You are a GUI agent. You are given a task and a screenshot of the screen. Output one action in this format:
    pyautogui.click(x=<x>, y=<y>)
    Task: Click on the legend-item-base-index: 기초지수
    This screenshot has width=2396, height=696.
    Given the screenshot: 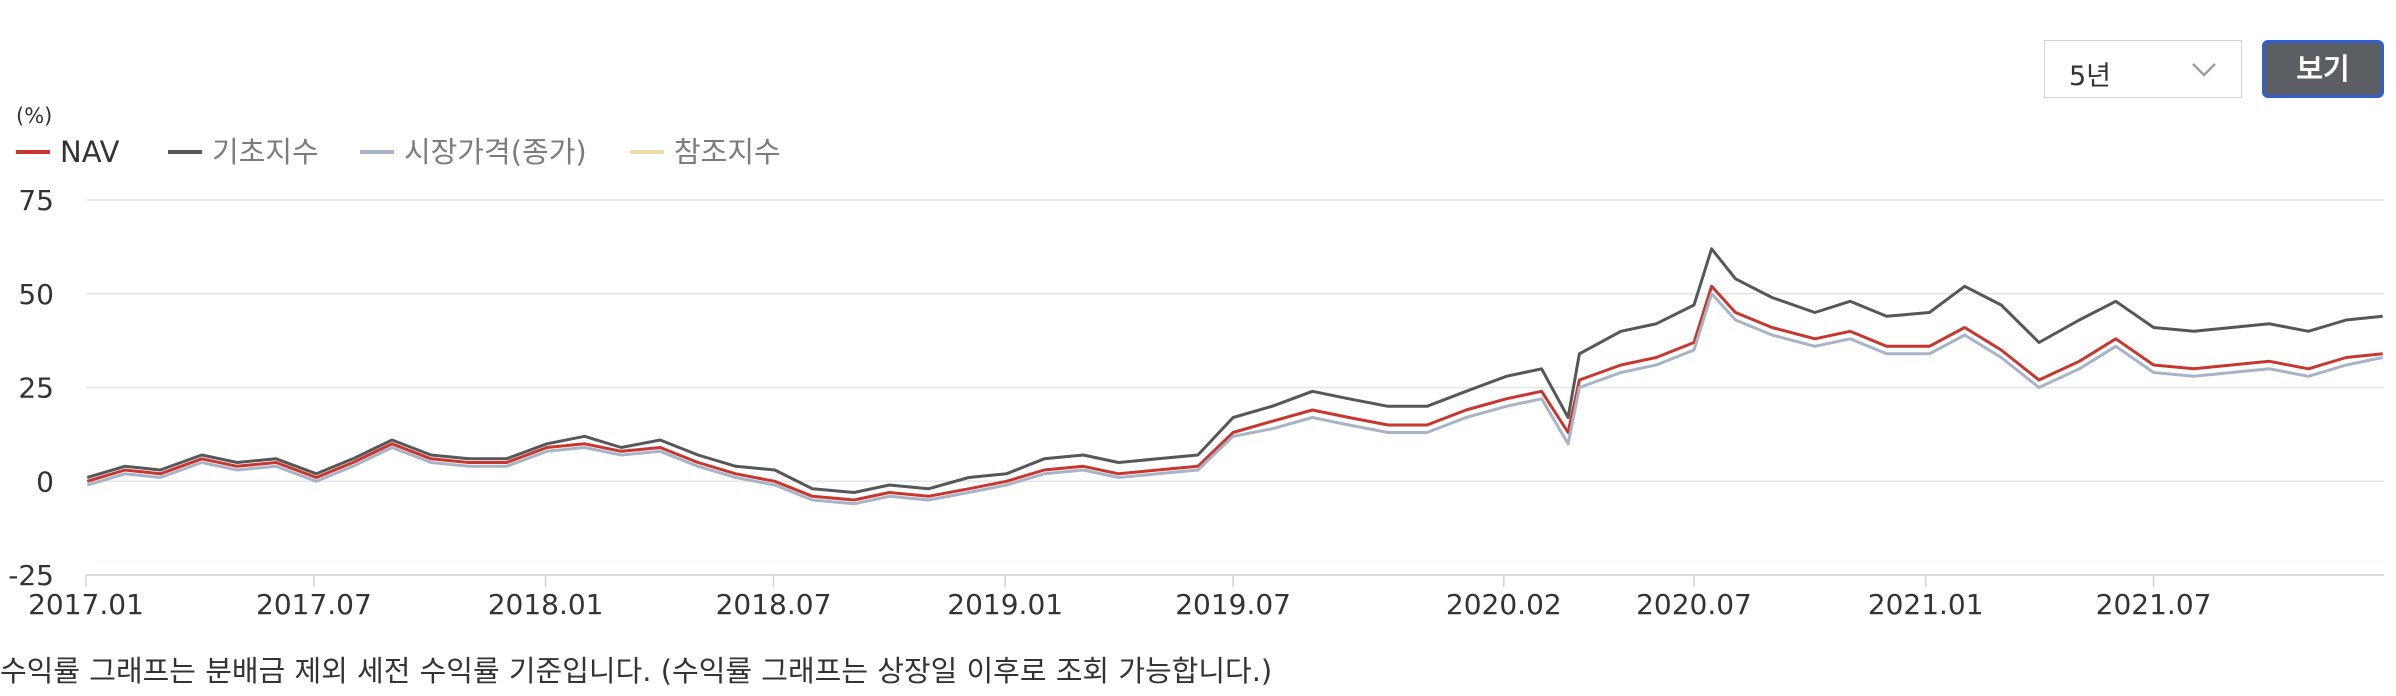 What is the action you would take?
    pyautogui.click(x=243, y=152)
    